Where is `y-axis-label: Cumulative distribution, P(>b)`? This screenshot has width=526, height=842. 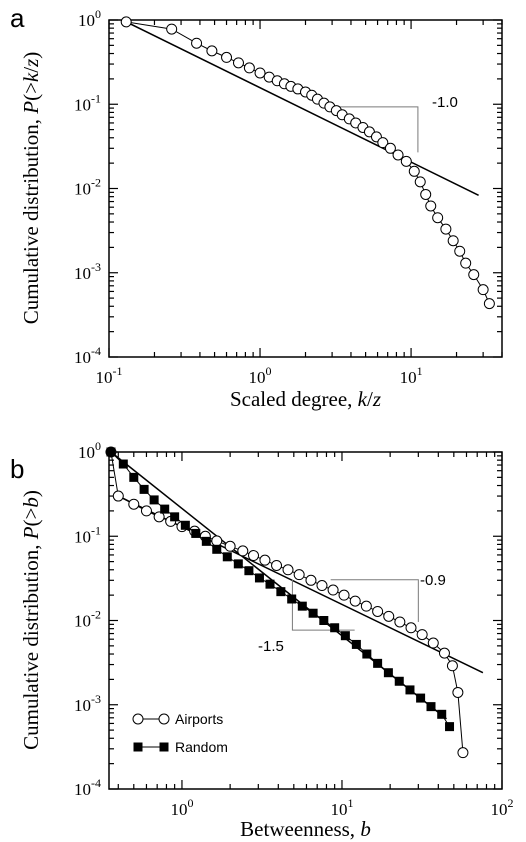
y-axis-label: Cumulative distribution, P(>b) is located at coordinates (31, 620).